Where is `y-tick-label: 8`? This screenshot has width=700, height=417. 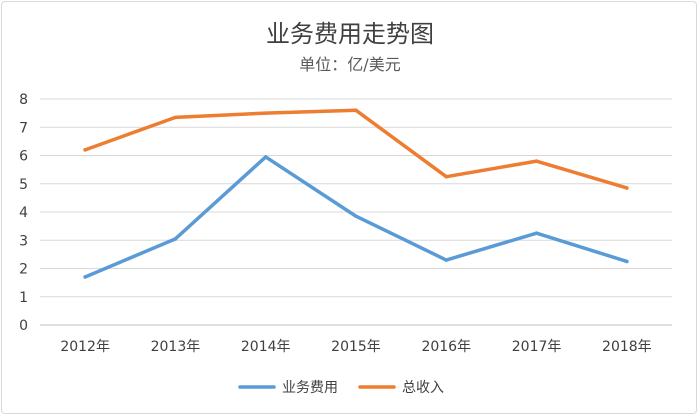
y-tick-label: 8 is located at coordinates (23, 100).